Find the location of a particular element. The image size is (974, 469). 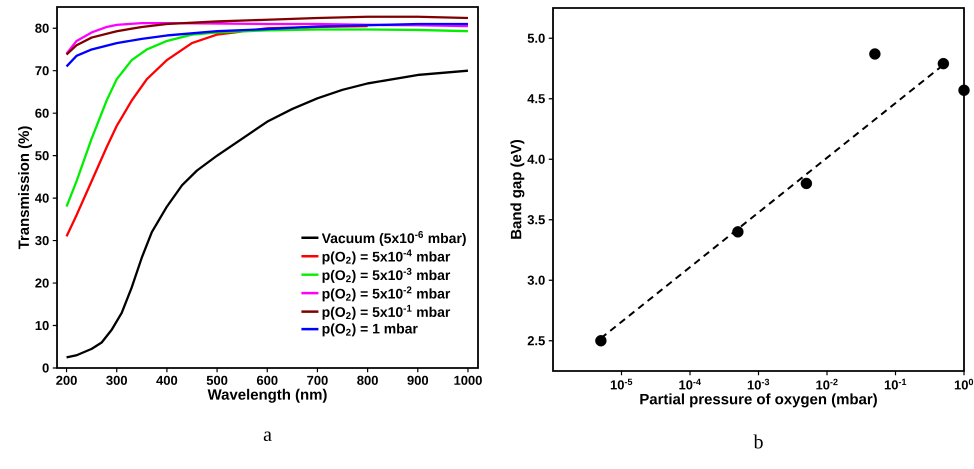

y-tick-label: 30 is located at coordinates (42, 241).